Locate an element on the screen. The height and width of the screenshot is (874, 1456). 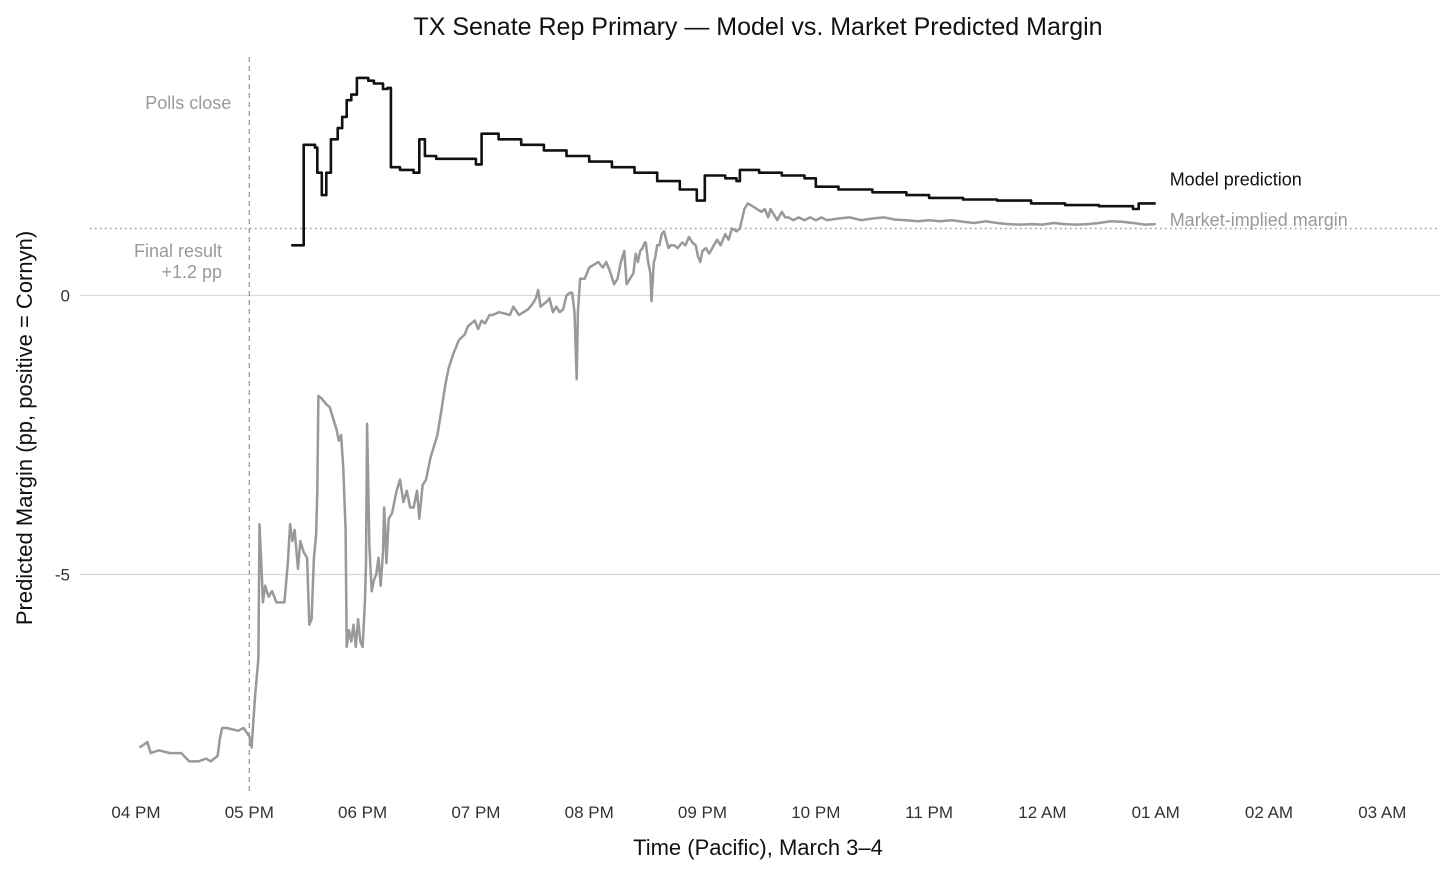
model-prediction-label: Model prediction is located at coordinates (1236, 179).